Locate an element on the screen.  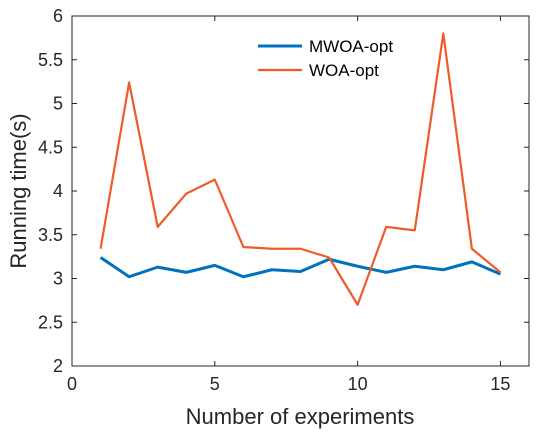
y-tick-label: 3 is located at coordinates (58, 279).